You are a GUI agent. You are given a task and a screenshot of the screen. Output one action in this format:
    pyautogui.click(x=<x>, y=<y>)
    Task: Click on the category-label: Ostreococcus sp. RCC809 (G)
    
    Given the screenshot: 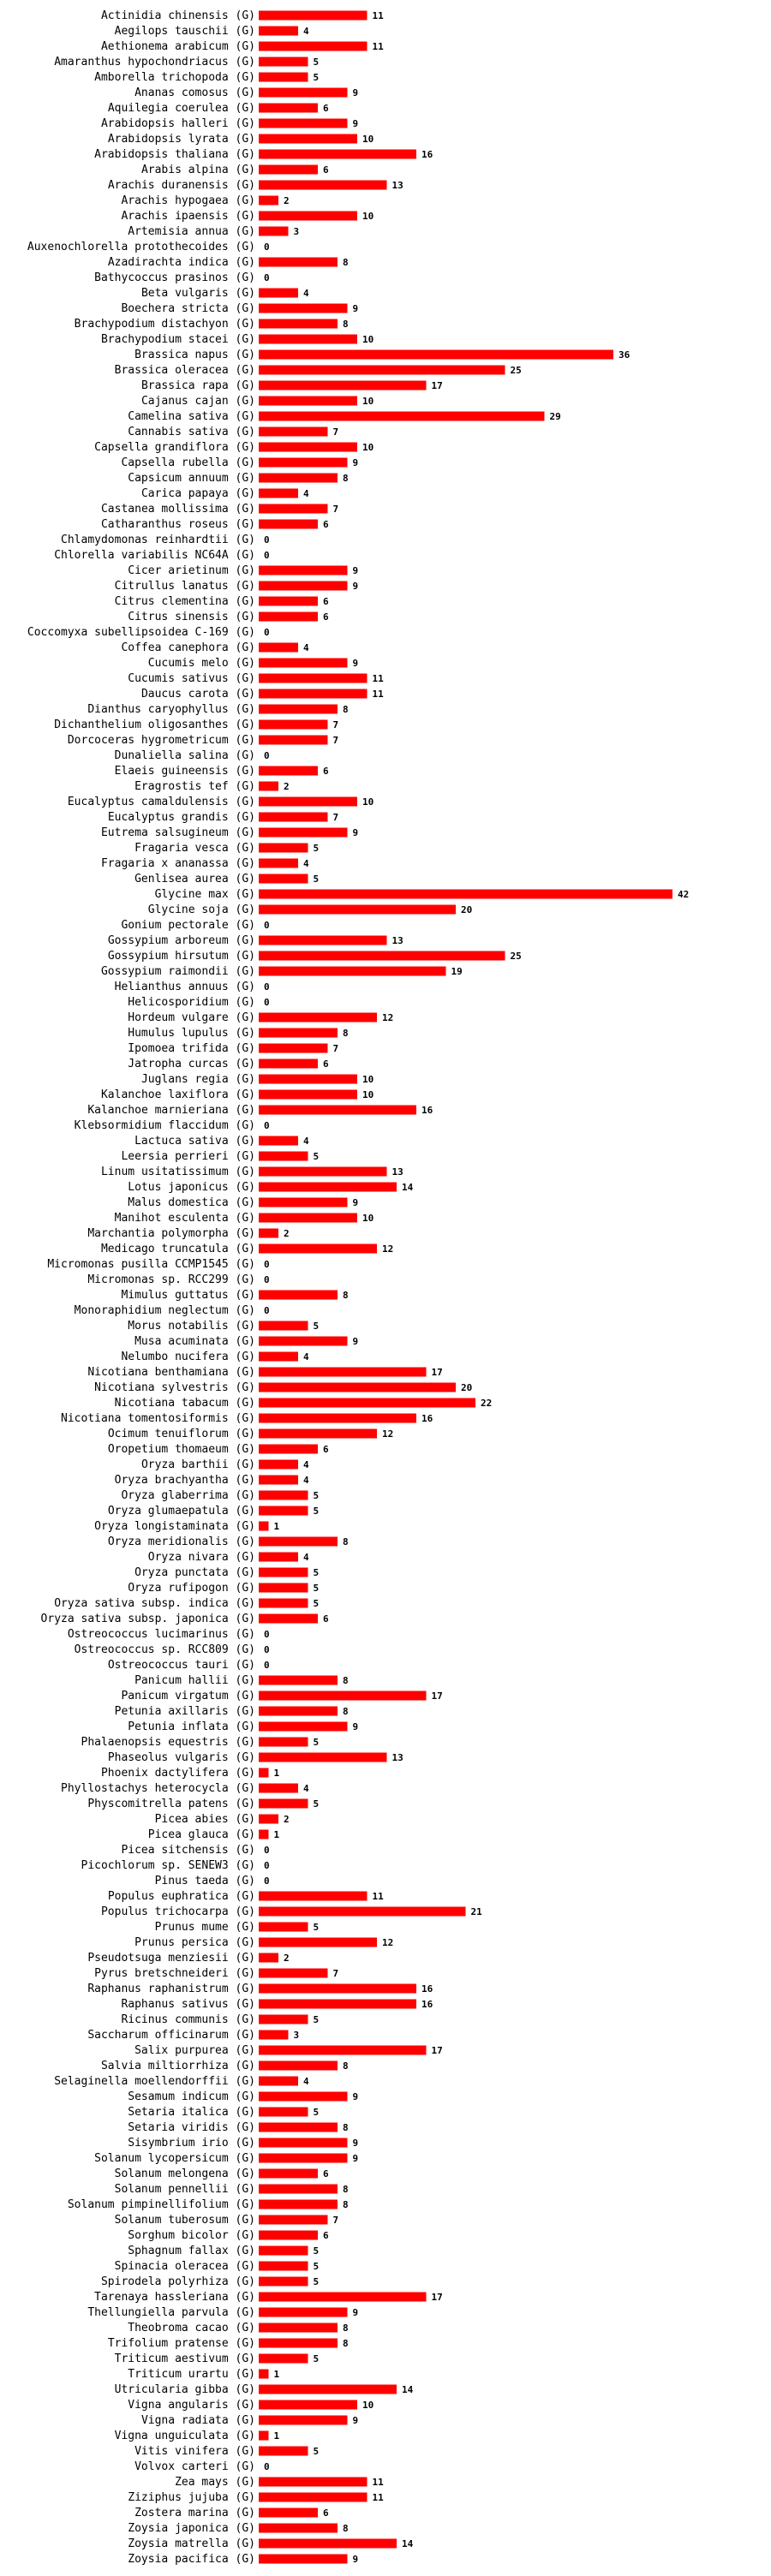 What is the action you would take?
    pyautogui.click(x=165, y=1649)
    